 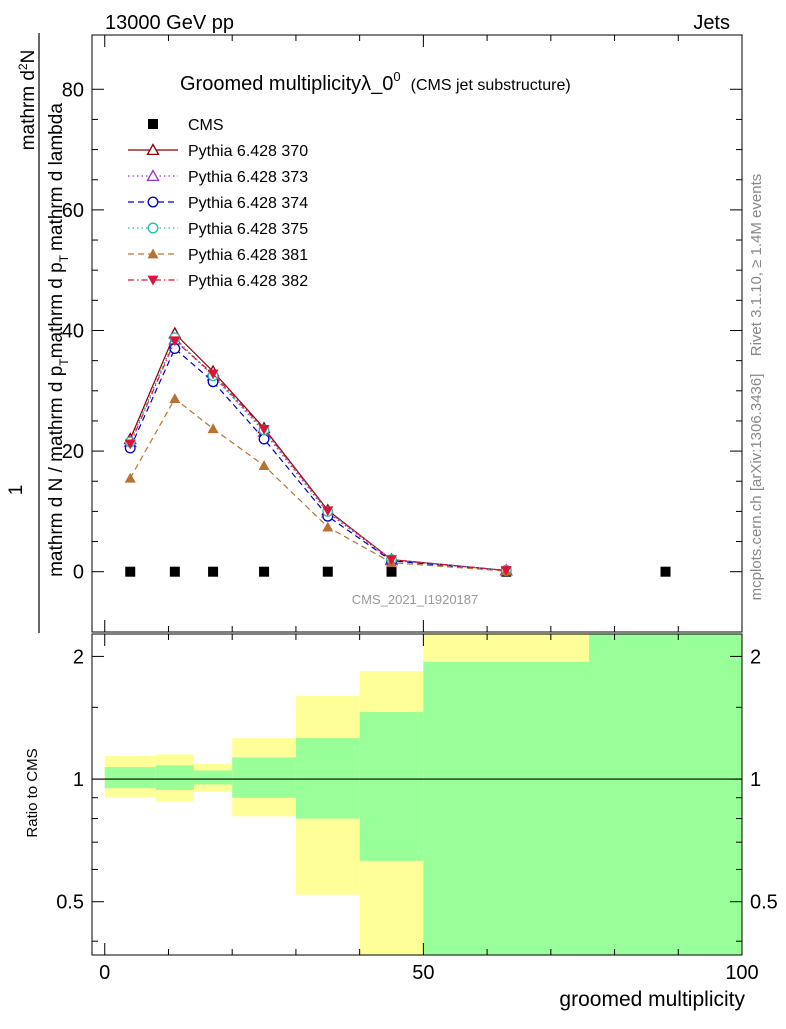 What do you see at coordinates (73, 211) in the screenshot?
I see `main-ytick-label-3: 60` at bounding box center [73, 211].